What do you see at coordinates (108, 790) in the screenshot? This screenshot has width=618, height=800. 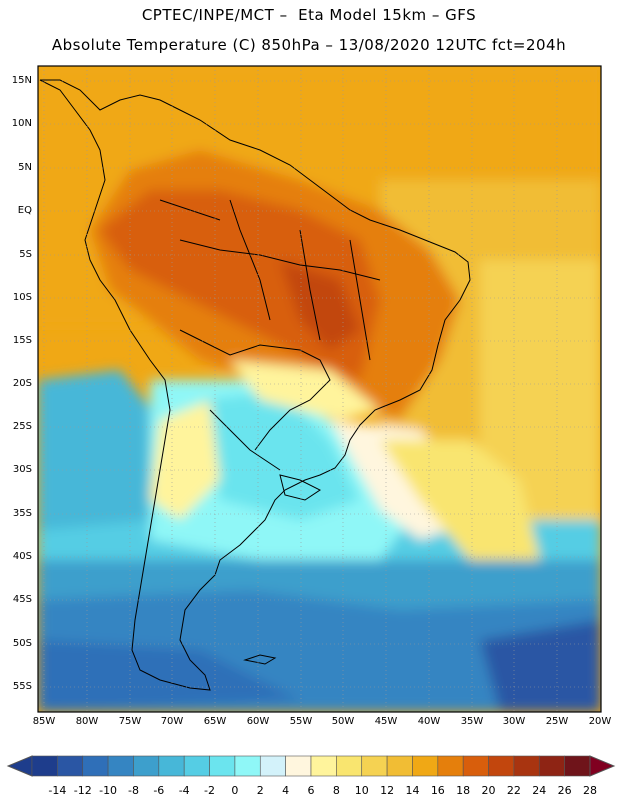 I see `colorbar-label: -10` at bounding box center [108, 790].